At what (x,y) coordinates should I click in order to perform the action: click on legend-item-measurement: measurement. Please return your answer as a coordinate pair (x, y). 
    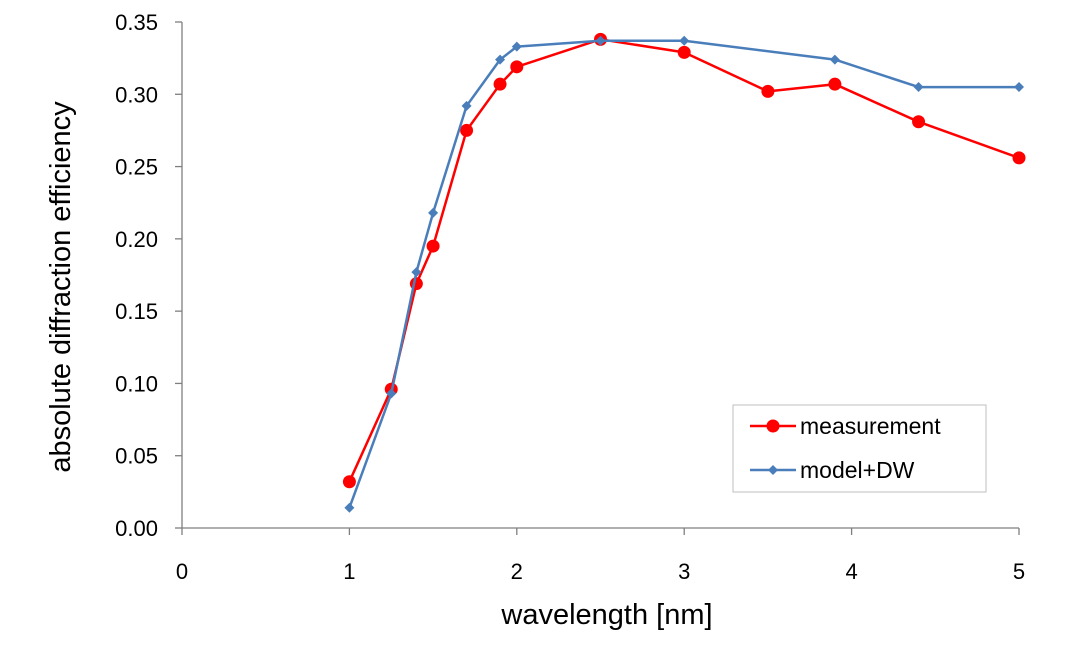
    Looking at the image, I should click on (845, 426).